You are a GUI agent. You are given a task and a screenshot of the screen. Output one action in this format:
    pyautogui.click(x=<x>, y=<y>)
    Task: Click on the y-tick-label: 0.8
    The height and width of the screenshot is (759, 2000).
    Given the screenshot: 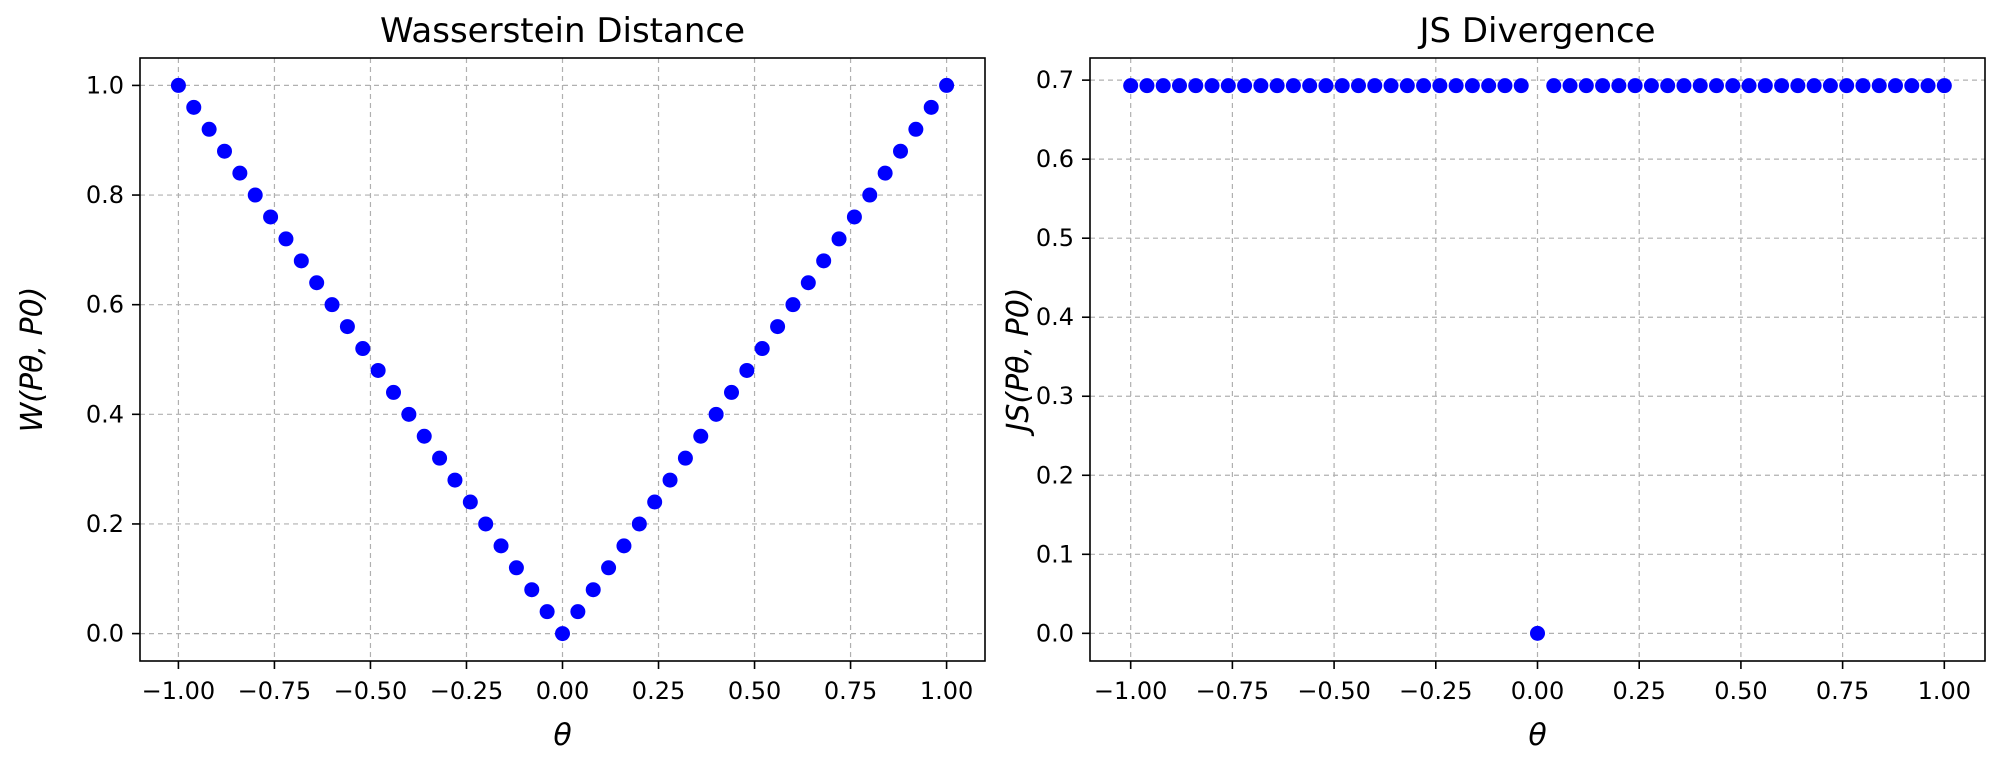 What is the action you would take?
    pyautogui.click(x=105, y=195)
    